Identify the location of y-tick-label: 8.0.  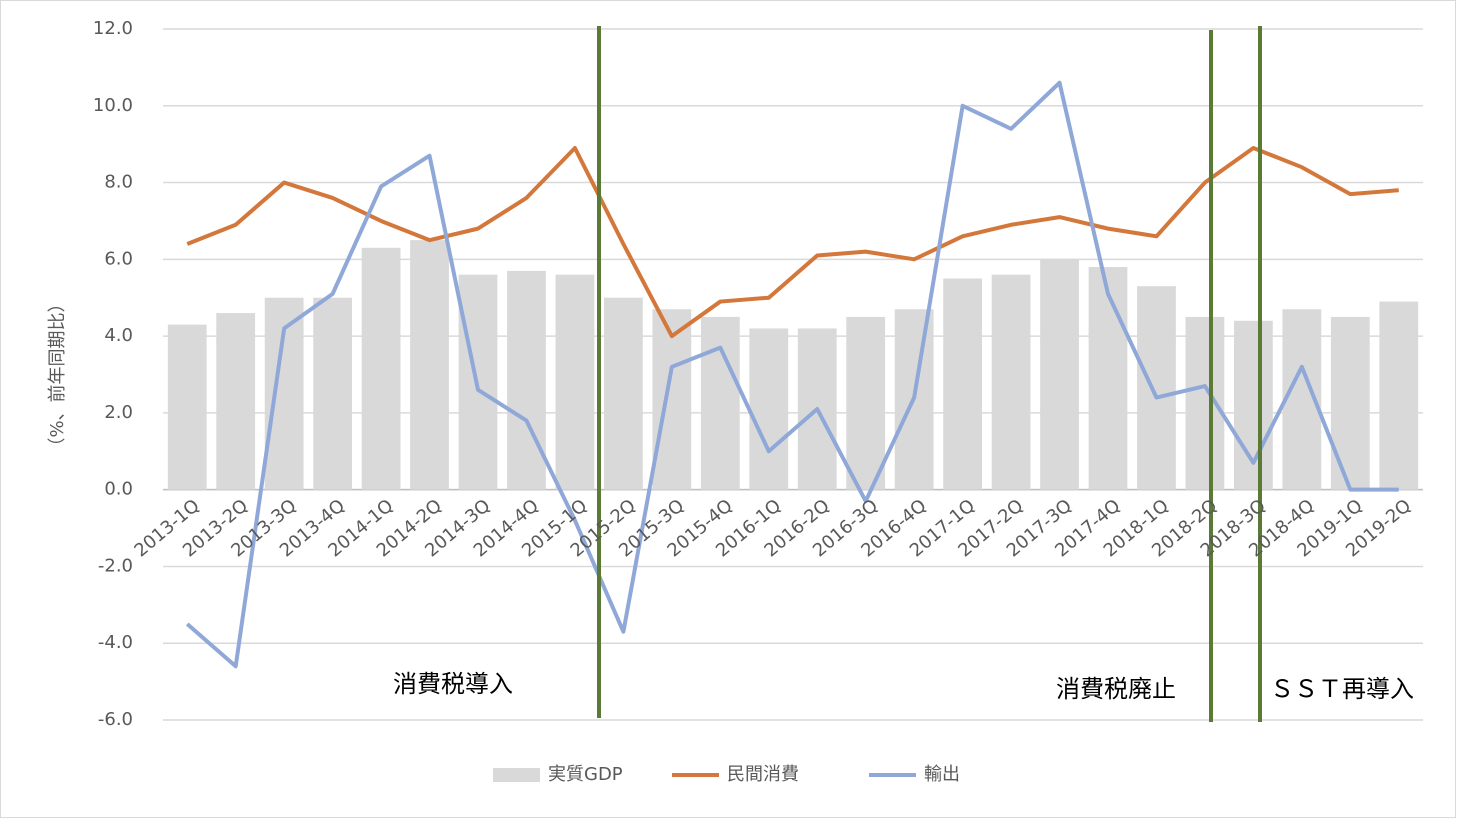
(118, 182).